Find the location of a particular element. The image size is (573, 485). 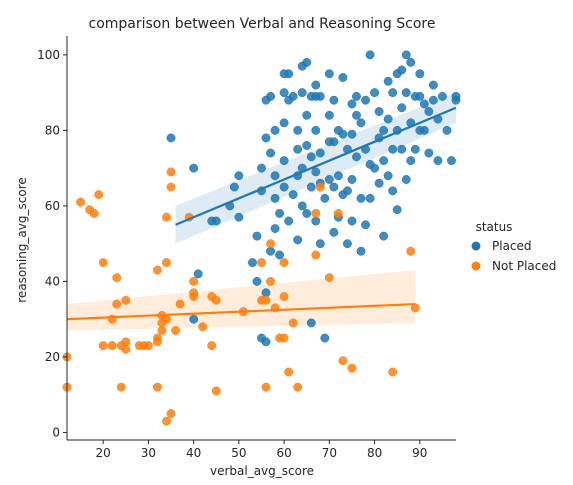

regression-line-placed is located at coordinates (316, 166).